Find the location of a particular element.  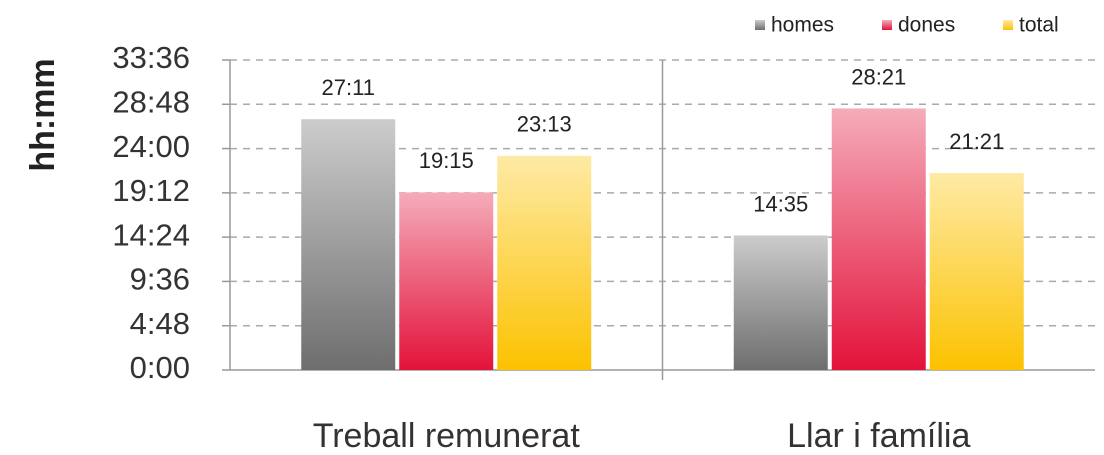

y-tick-label: 33:36 is located at coordinates (151, 57).